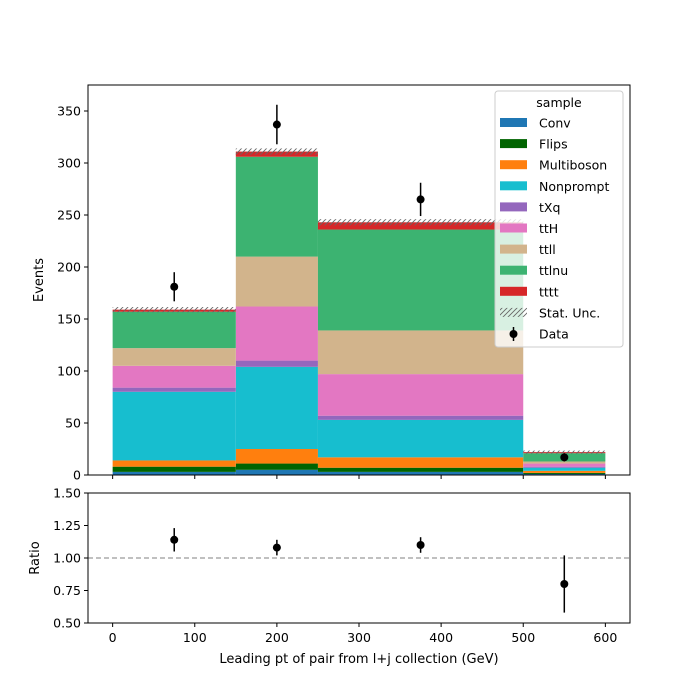 This screenshot has width=700, height=700. I want to click on legend-swatch-tttt, so click(513, 291).